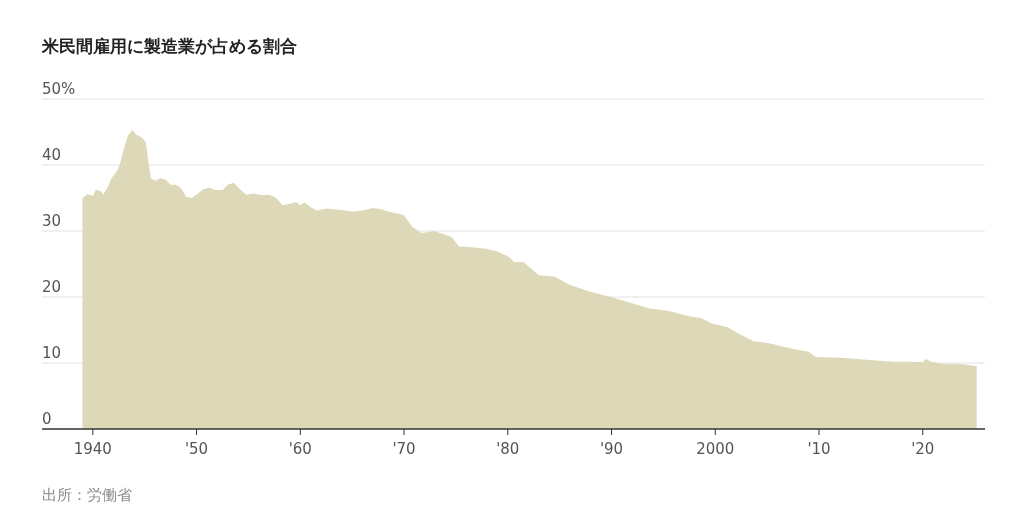 The height and width of the screenshot is (520, 1024). What do you see at coordinates (52, 155) in the screenshot?
I see `y-tick-label: 40` at bounding box center [52, 155].